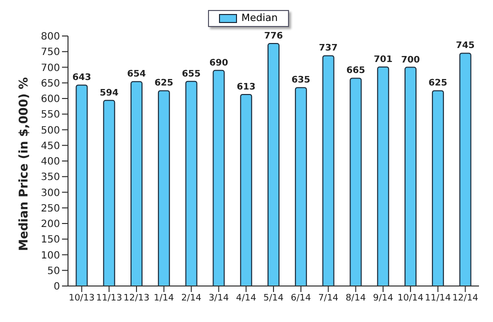 The height and width of the screenshot is (322, 493). Describe the element at coordinates (164, 298) in the screenshot. I see `x-tick-label: 1/14` at that location.